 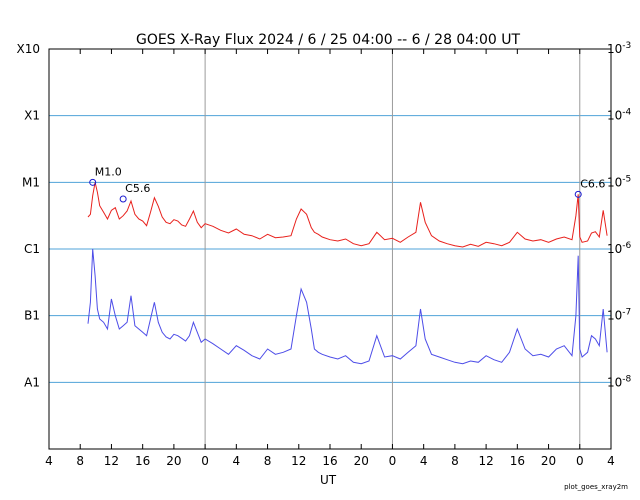 What do you see at coordinates (142, 461) in the screenshot?
I see `x-tick-label-3: 16` at bounding box center [142, 461].